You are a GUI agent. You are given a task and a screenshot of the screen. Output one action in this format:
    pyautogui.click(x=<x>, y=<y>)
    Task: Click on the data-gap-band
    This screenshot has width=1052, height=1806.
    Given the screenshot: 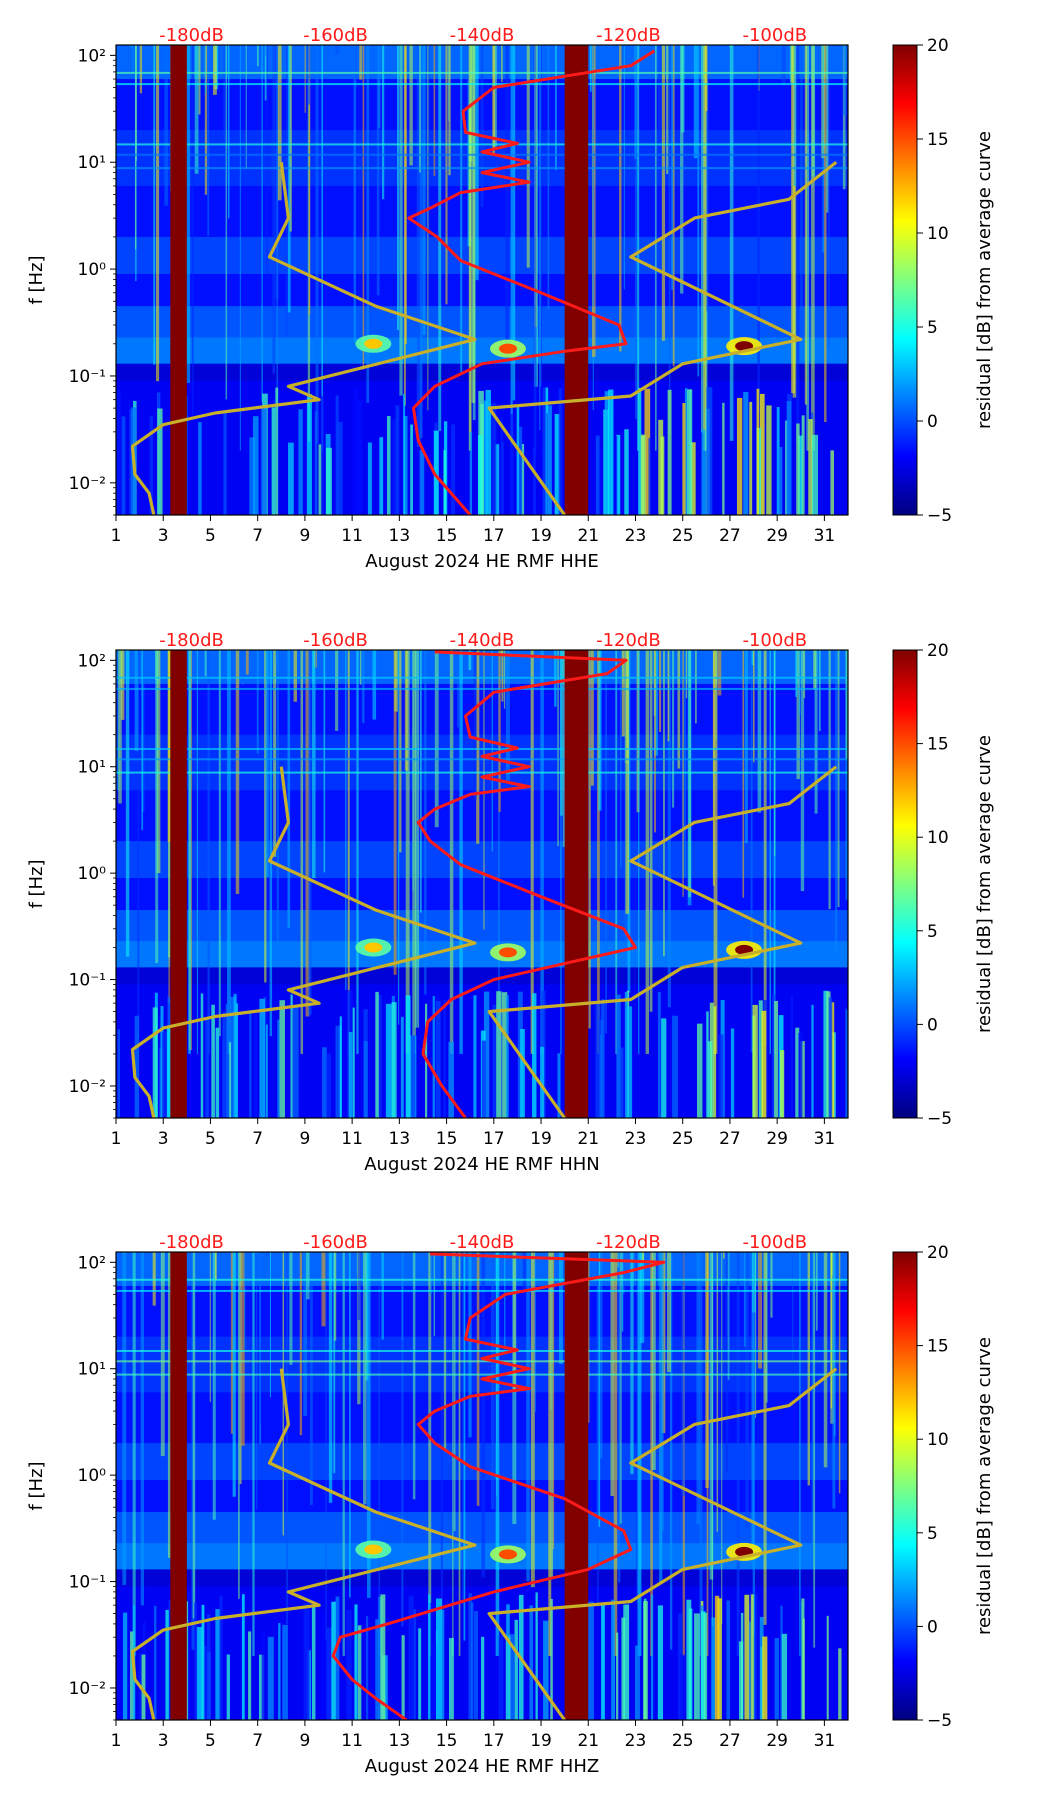 What is the action you would take?
    pyautogui.click(x=178, y=1486)
    